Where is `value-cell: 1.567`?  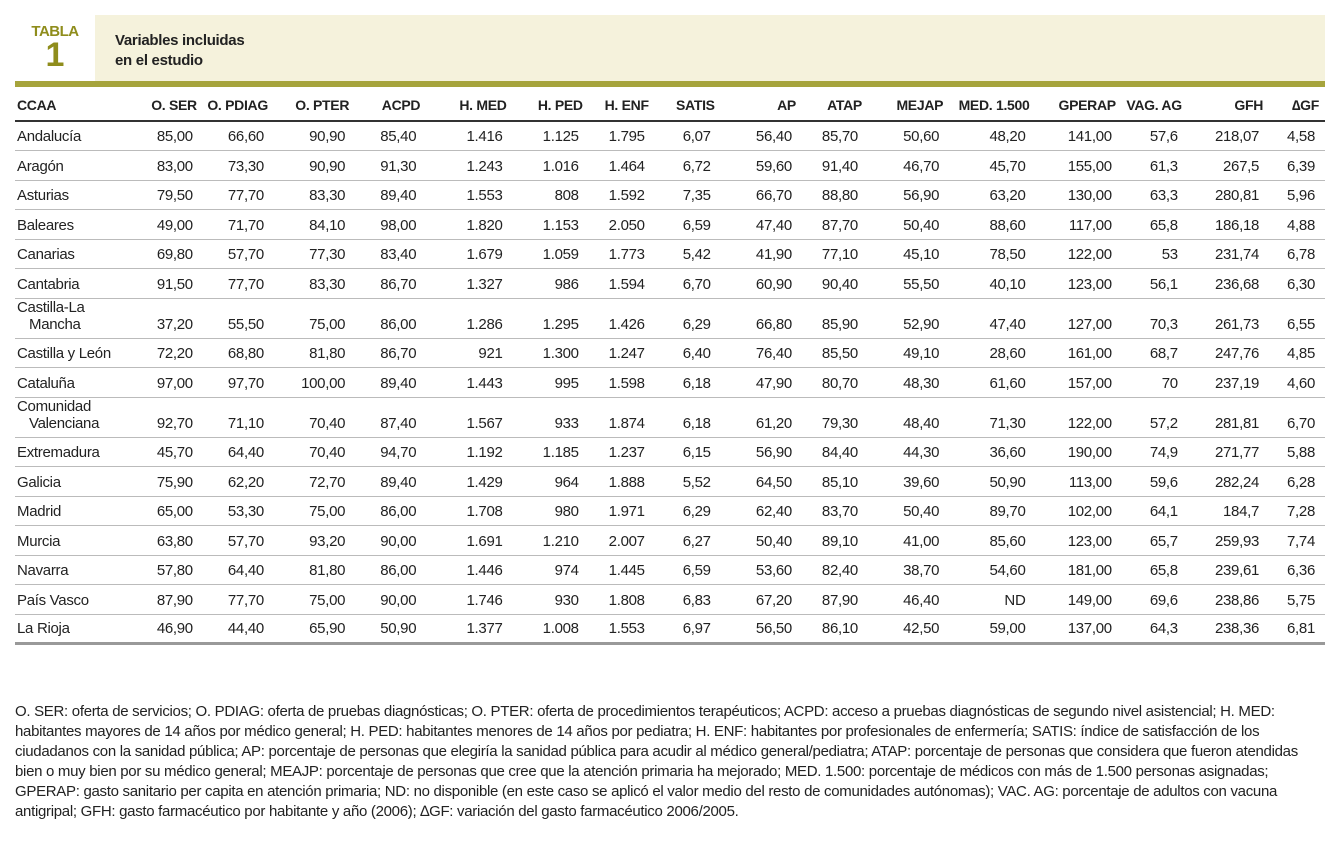 value-cell: 1.567 is located at coordinates (469, 417).